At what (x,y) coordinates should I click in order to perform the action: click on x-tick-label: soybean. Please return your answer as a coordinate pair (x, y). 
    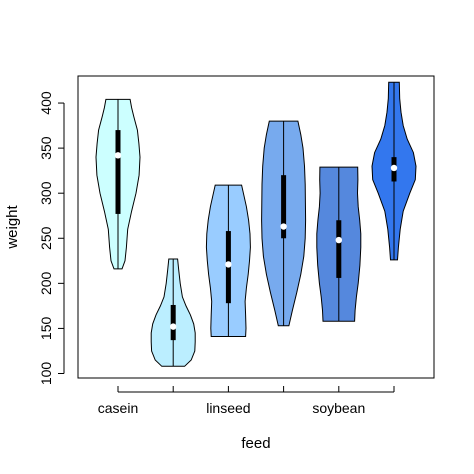
    Looking at the image, I should click on (338, 408).